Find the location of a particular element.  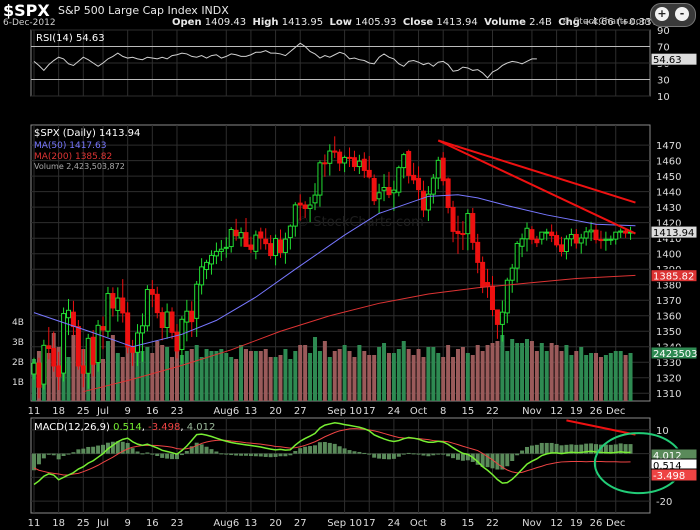

date-tick: 22 is located at coordinates (492, 523).